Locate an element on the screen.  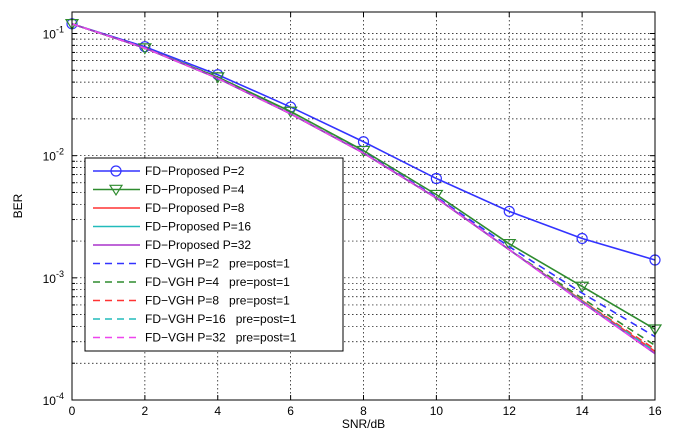
x-tick-label: 10 is located at coordinates (437, 411).